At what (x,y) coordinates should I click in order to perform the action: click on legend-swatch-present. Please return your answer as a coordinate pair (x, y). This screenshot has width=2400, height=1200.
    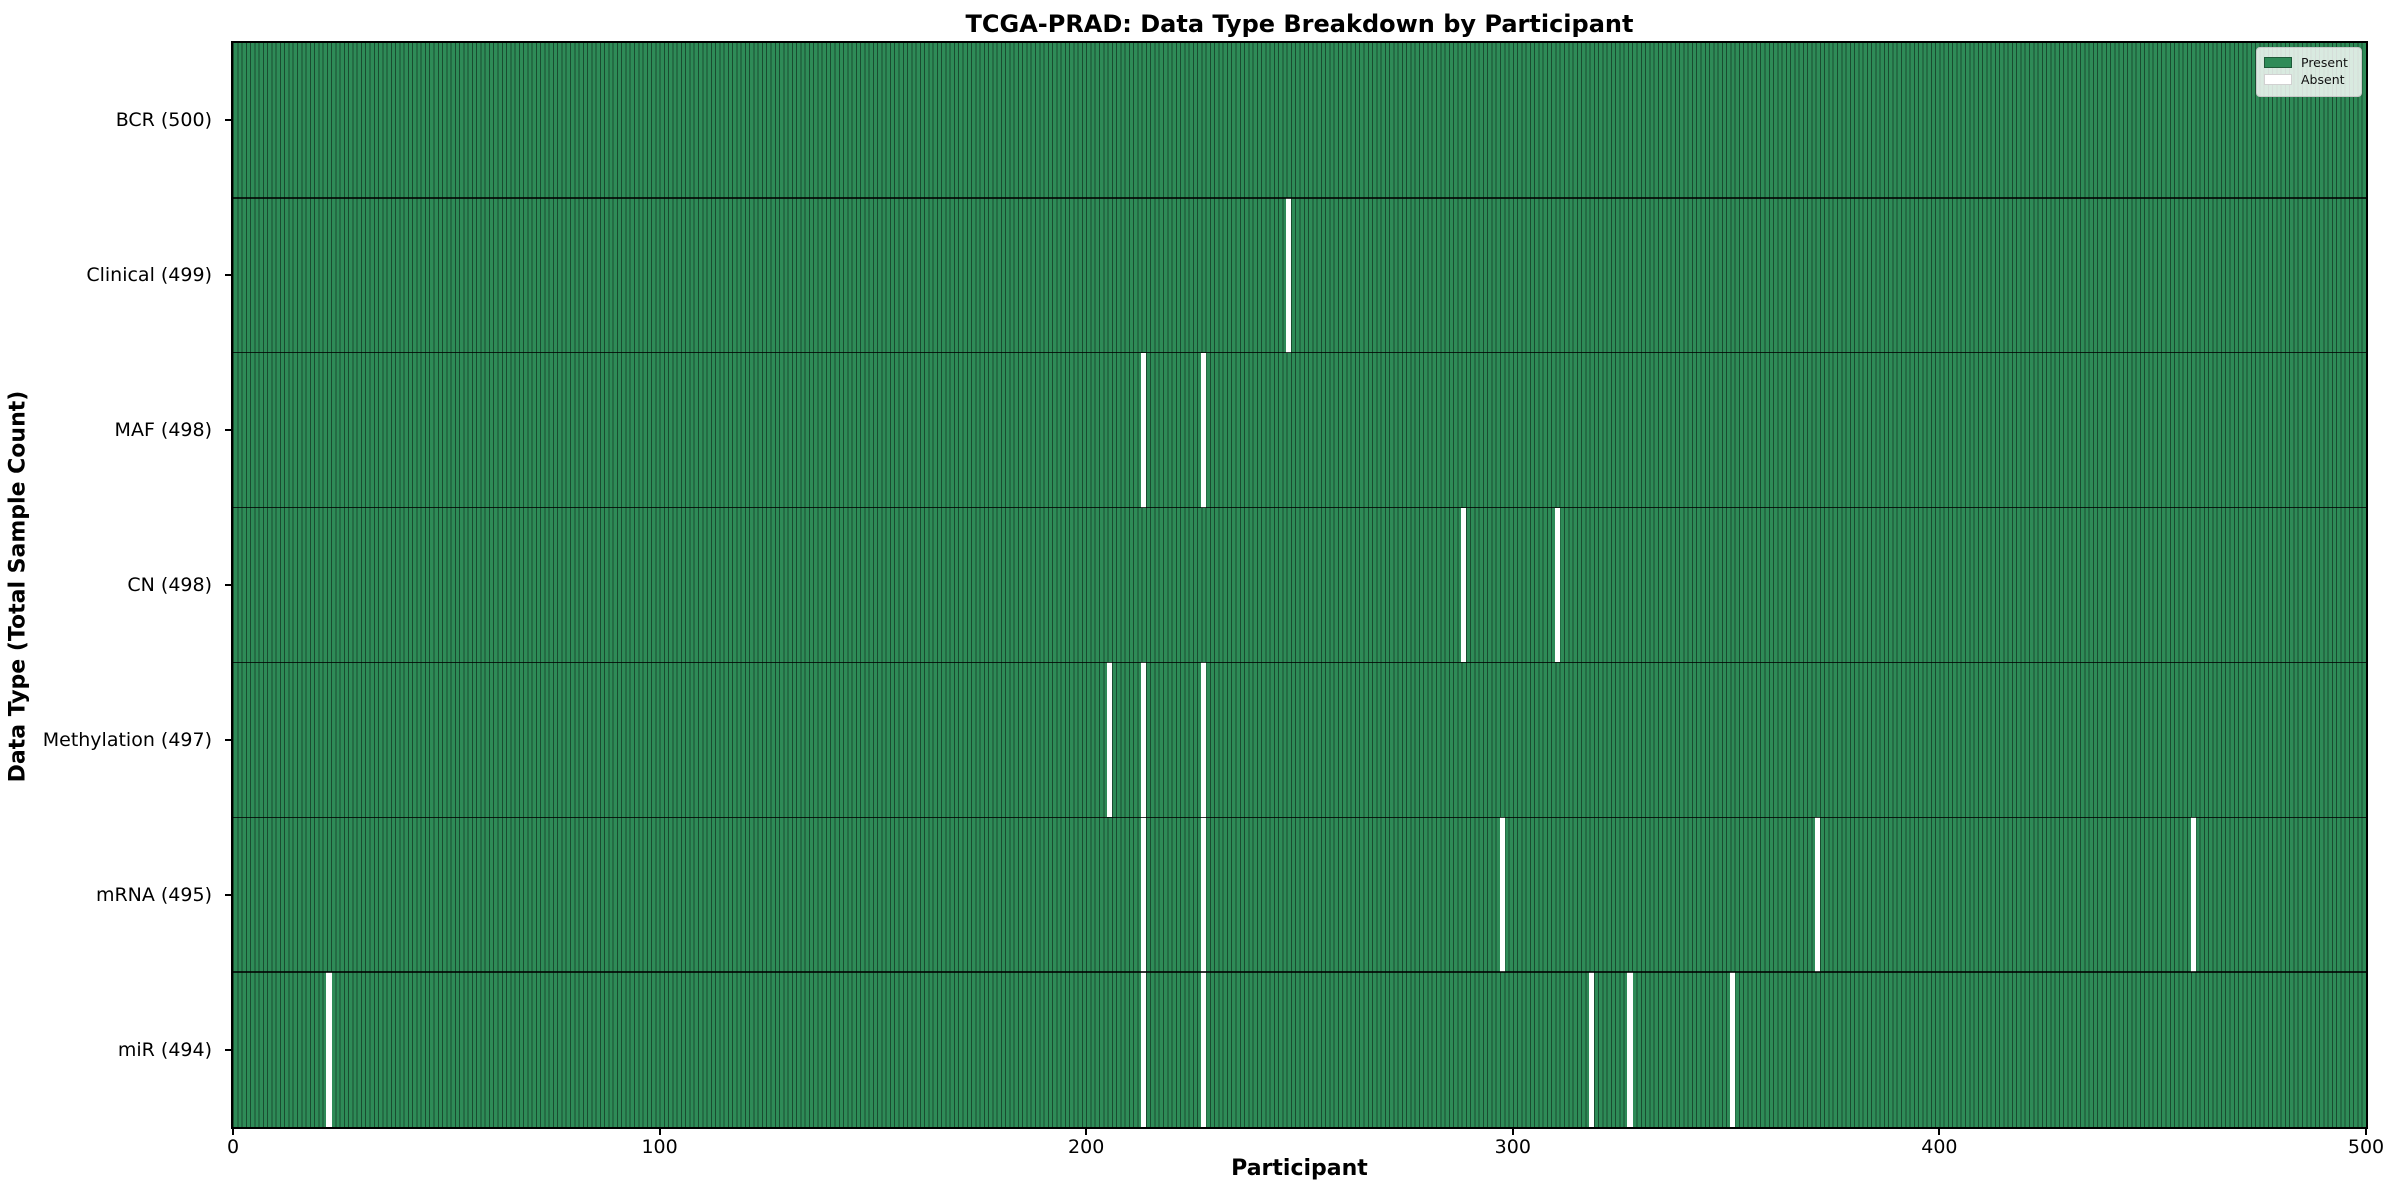
    Looking at the image, I should click on (2278, 63).